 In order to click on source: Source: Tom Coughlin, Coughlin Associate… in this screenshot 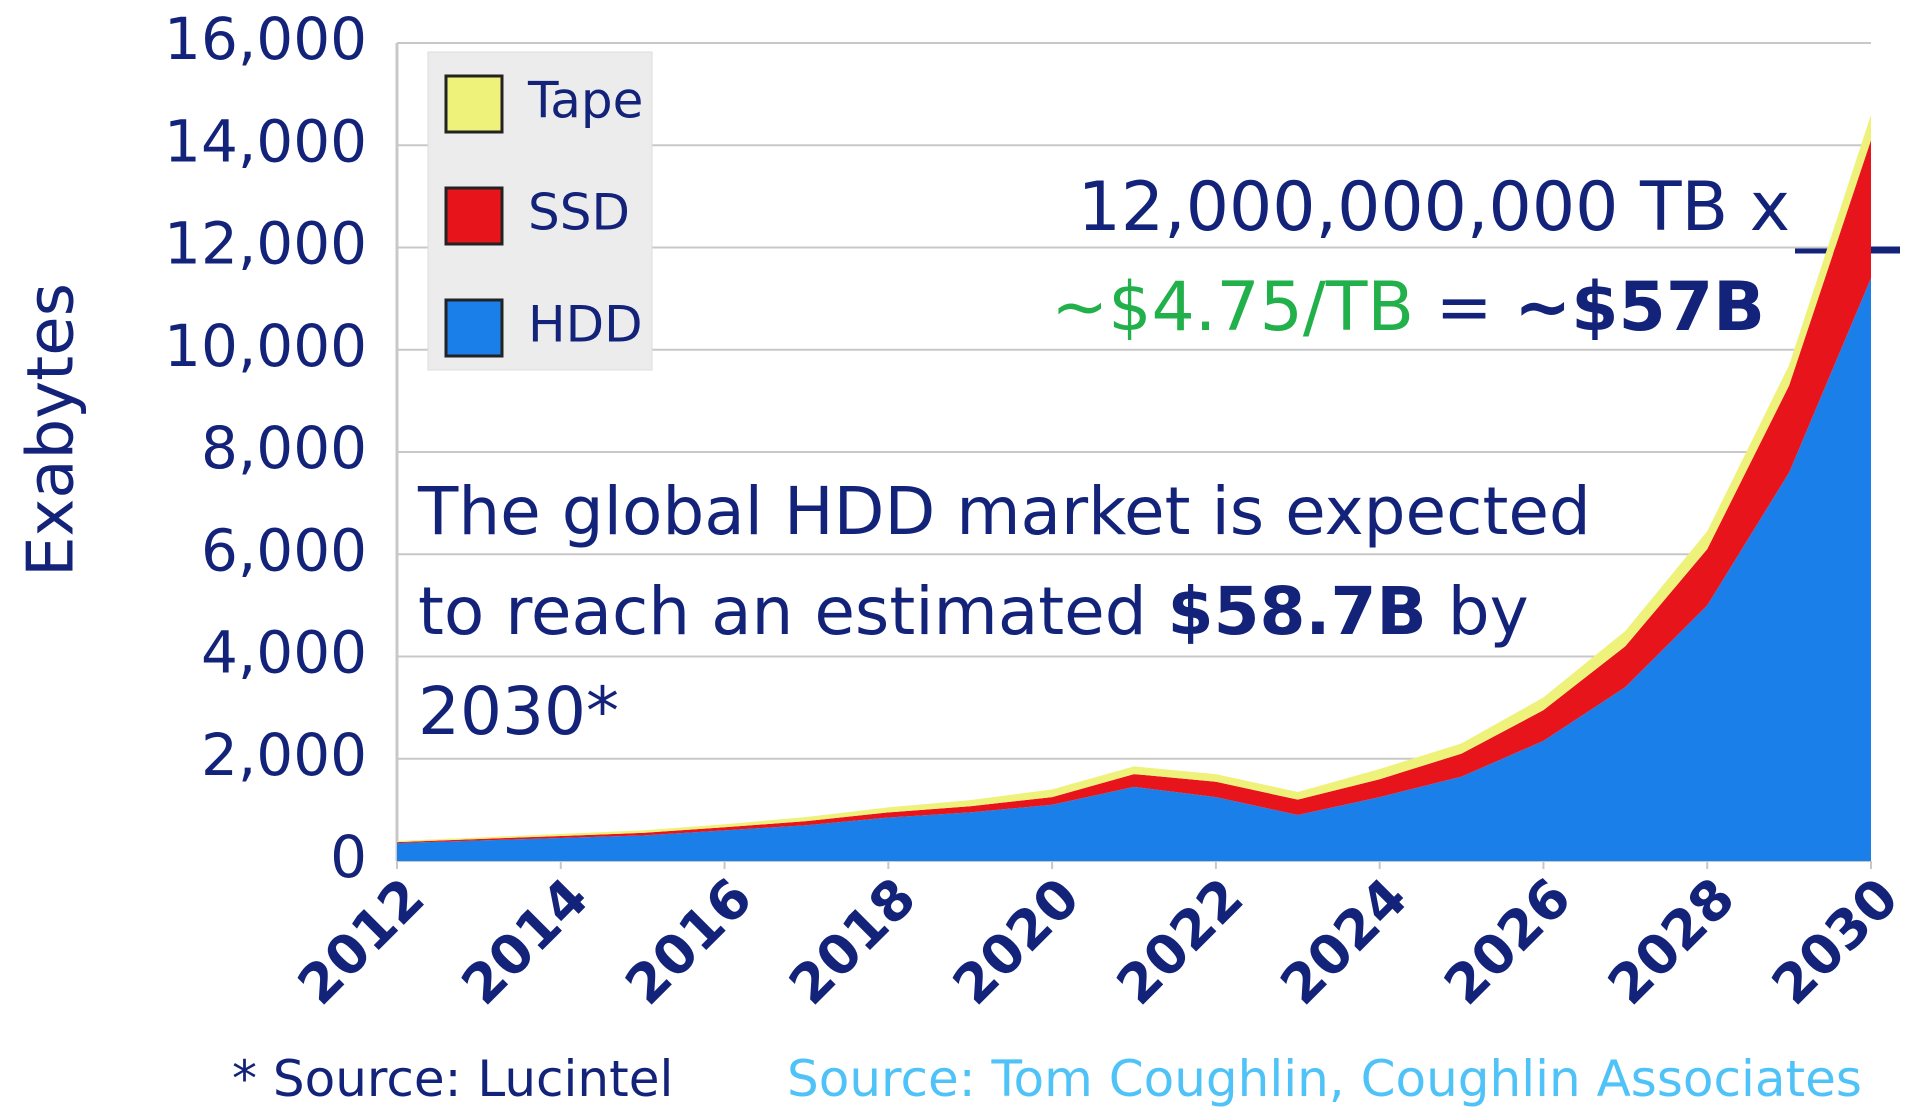, I will do `click(1324, 1079)`.